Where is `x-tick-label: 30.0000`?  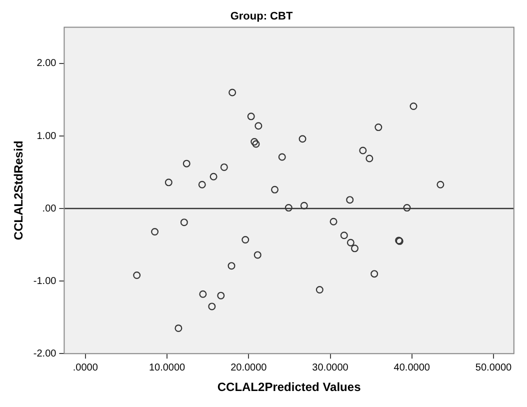
x-tick-label: 30.0000 is located at coordinates (330, 368).